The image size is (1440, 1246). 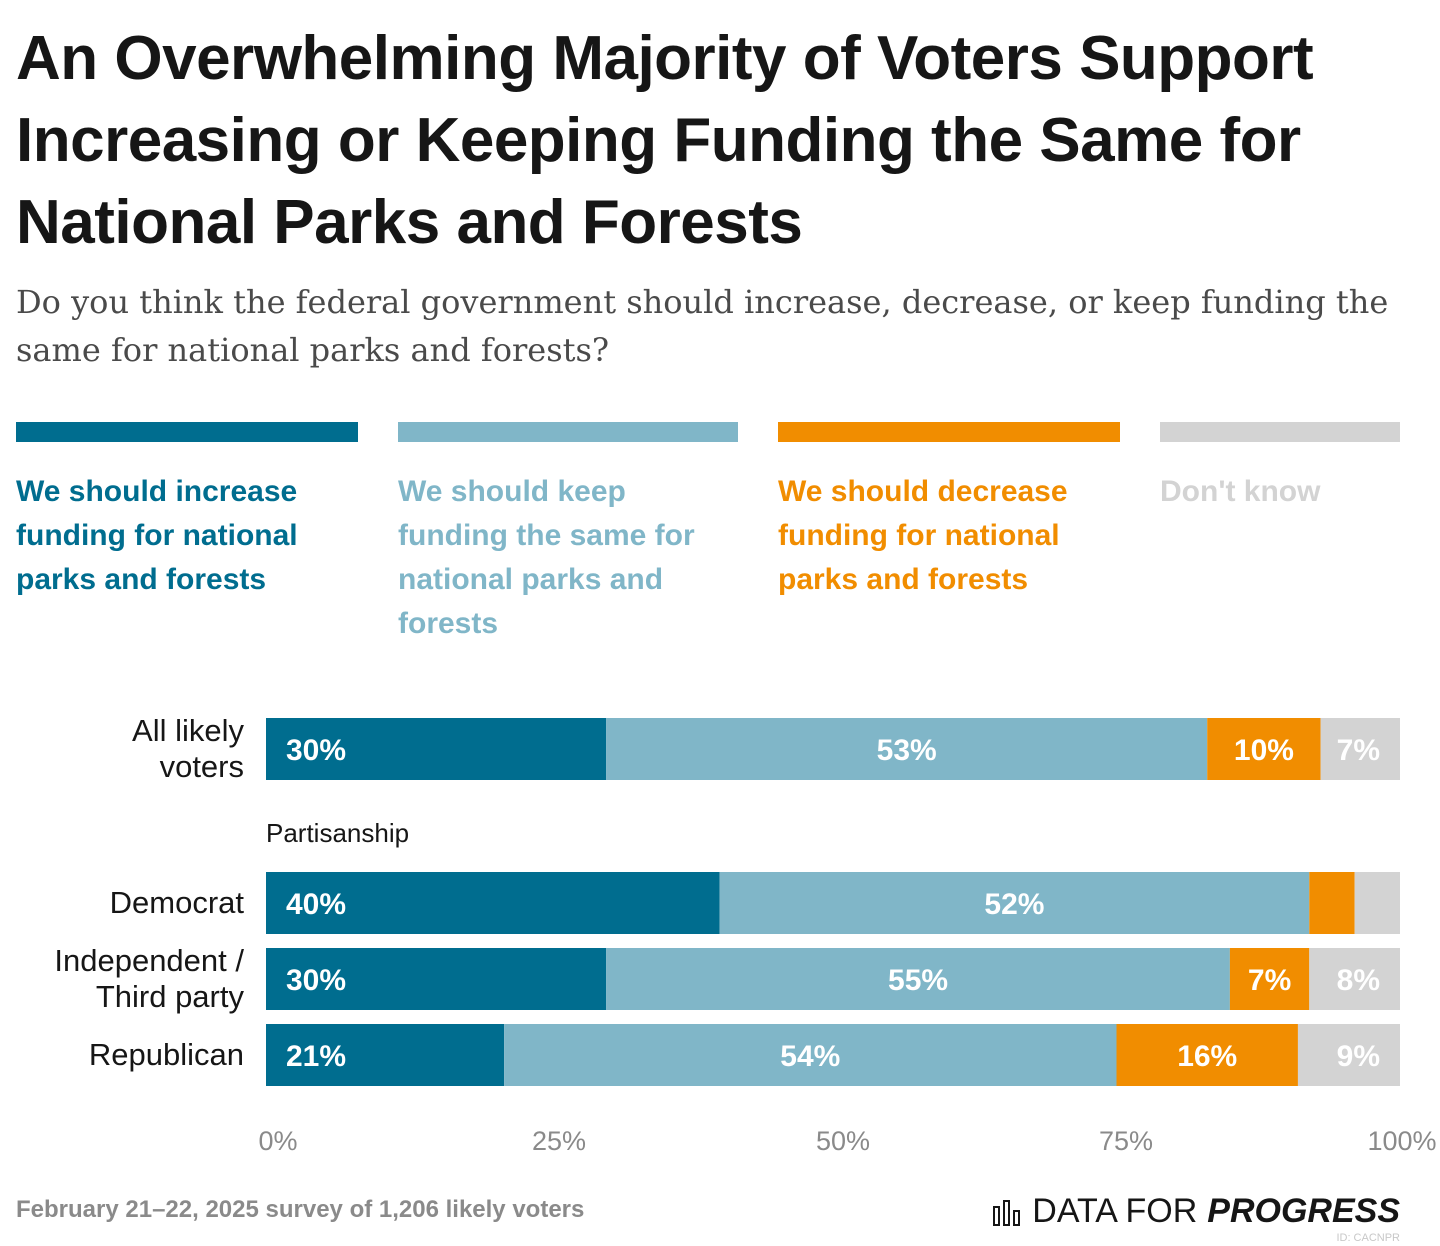 I want to click on bar-chart-logo-icon, so click(x=1007, y=1212).